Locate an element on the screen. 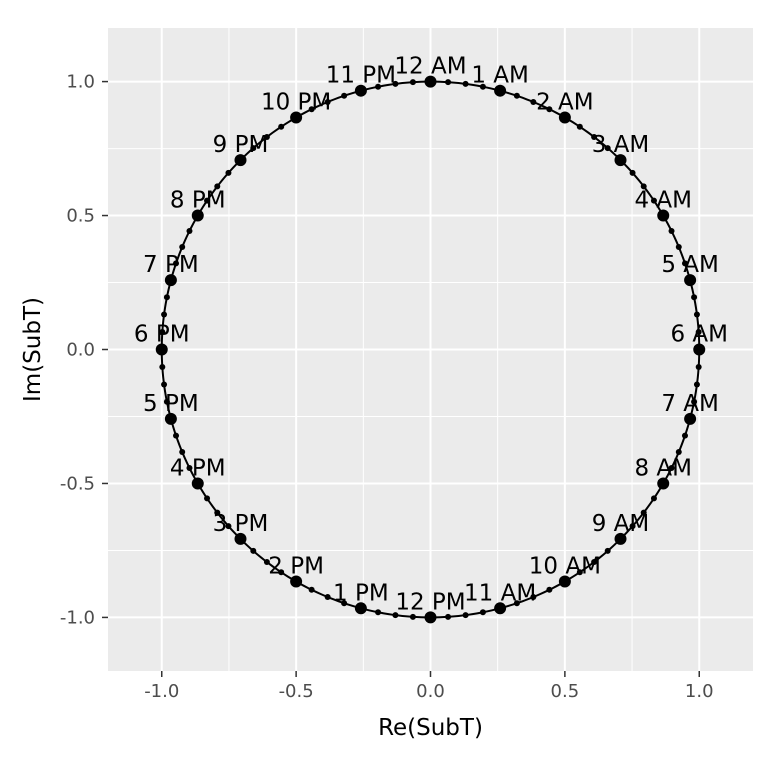 The width and height of the screenshot is (768, 768). hour-label: 10 AM is located at coordinates (565, 567).